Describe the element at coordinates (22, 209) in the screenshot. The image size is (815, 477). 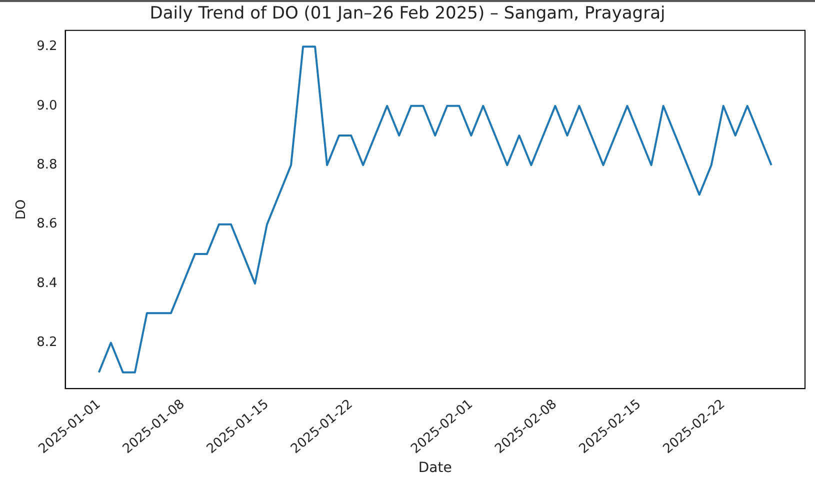
I see `y-axis-title: DO` at that location.